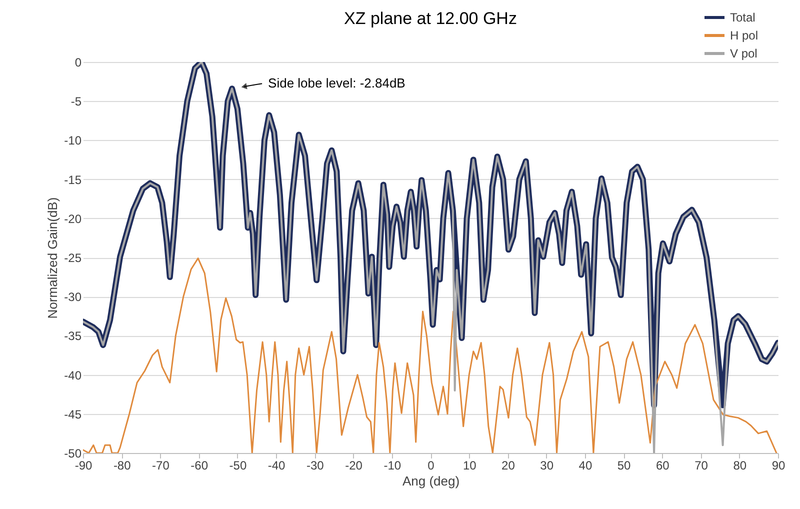  I want to click on y-tick-label: -40, so click(73, 375).